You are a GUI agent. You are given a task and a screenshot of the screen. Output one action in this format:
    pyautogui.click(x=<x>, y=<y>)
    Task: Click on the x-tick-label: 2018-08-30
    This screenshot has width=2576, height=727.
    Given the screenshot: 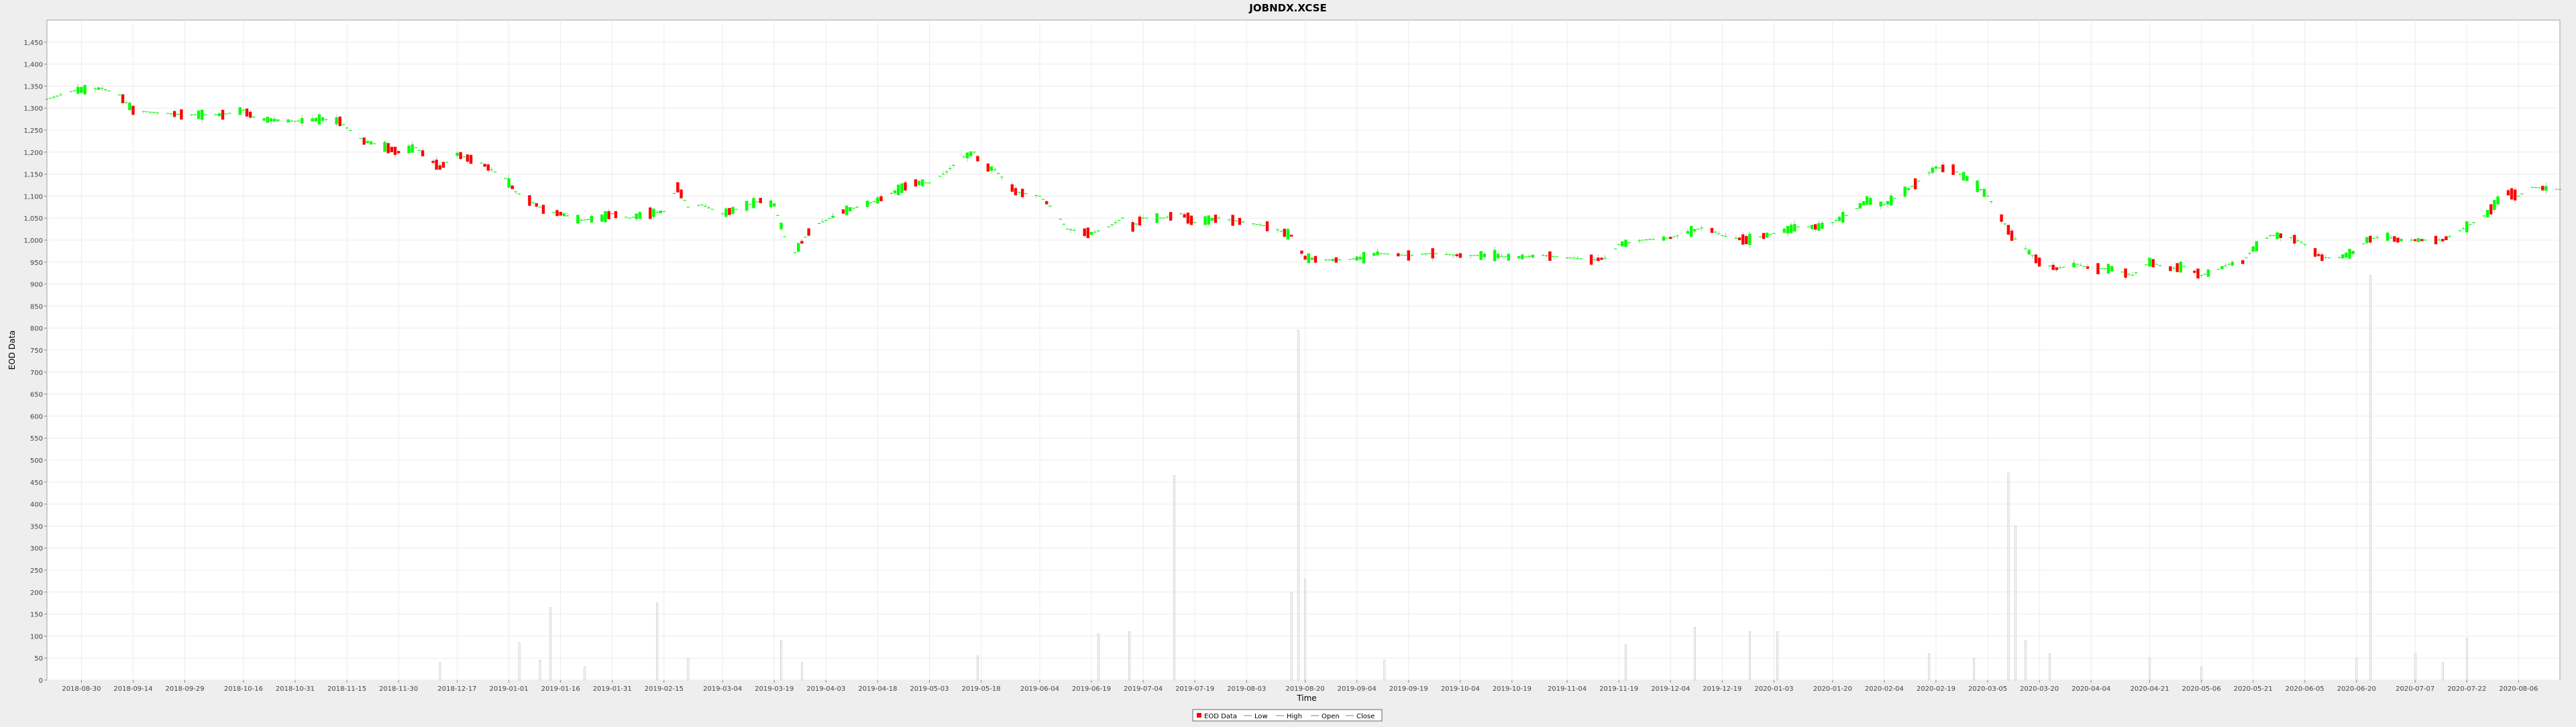 What is the action you would take?
    pyautogui.click(x=81, y=689)
    